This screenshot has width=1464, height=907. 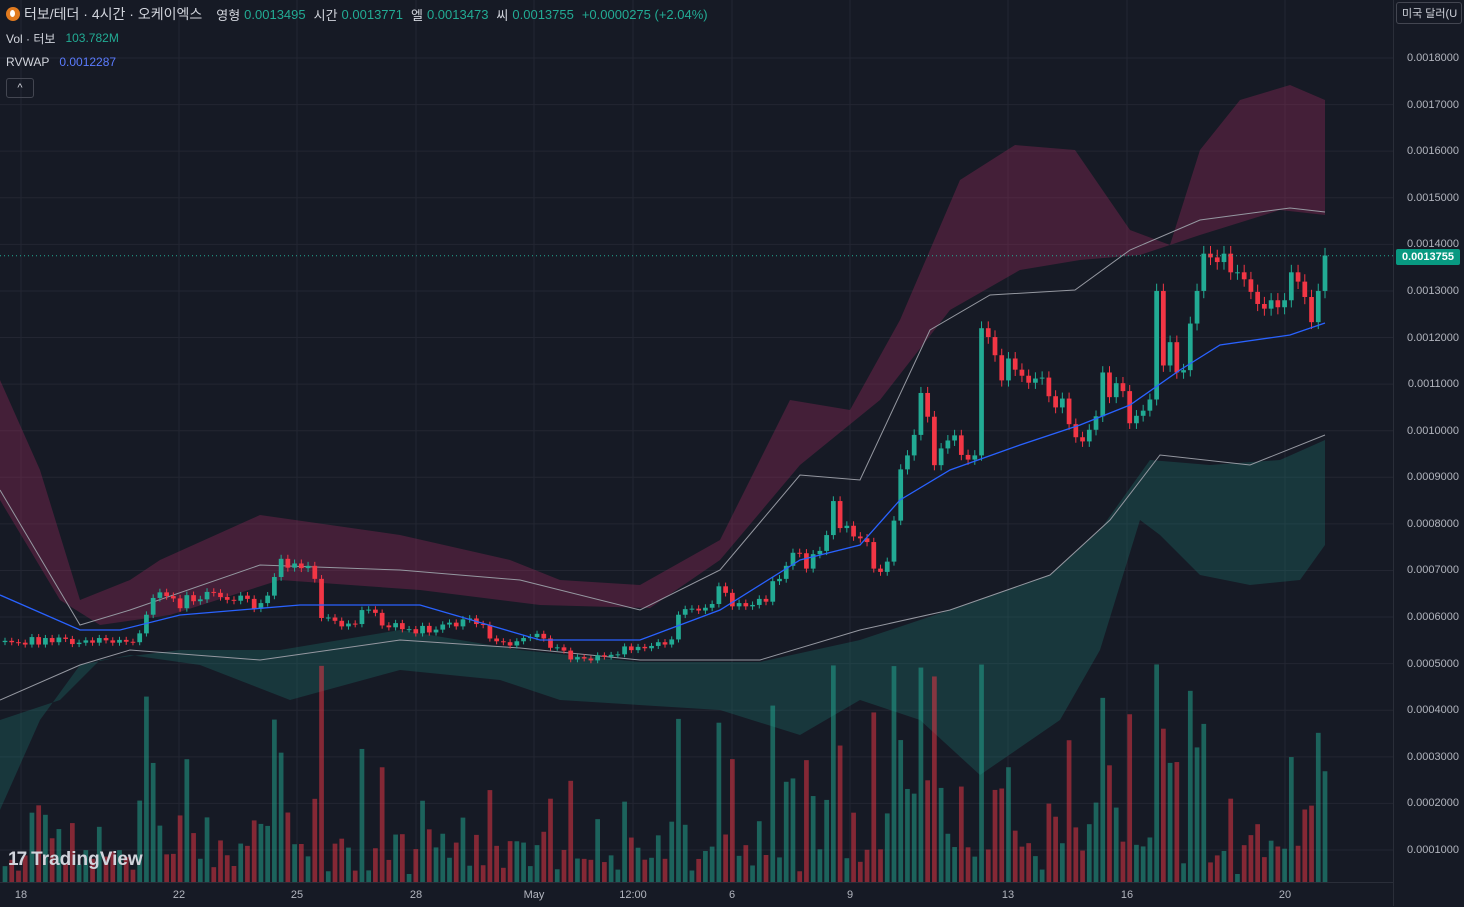 I want to click on tradingview-logo: 17 TradingView, so click(x=75, y=860).